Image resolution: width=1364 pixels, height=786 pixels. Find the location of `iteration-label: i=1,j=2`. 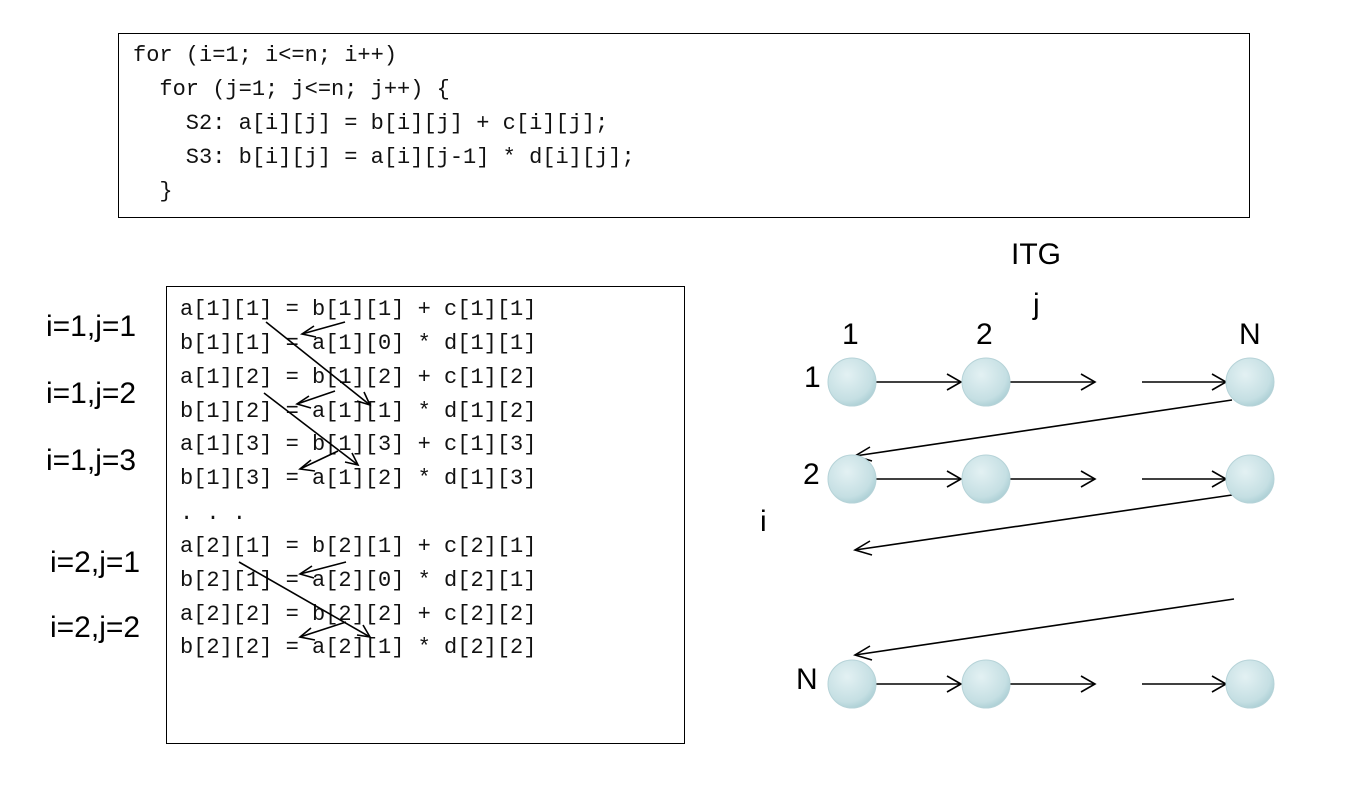

iteration-label: i=1,j=2 is located at coordinates (91, 393).